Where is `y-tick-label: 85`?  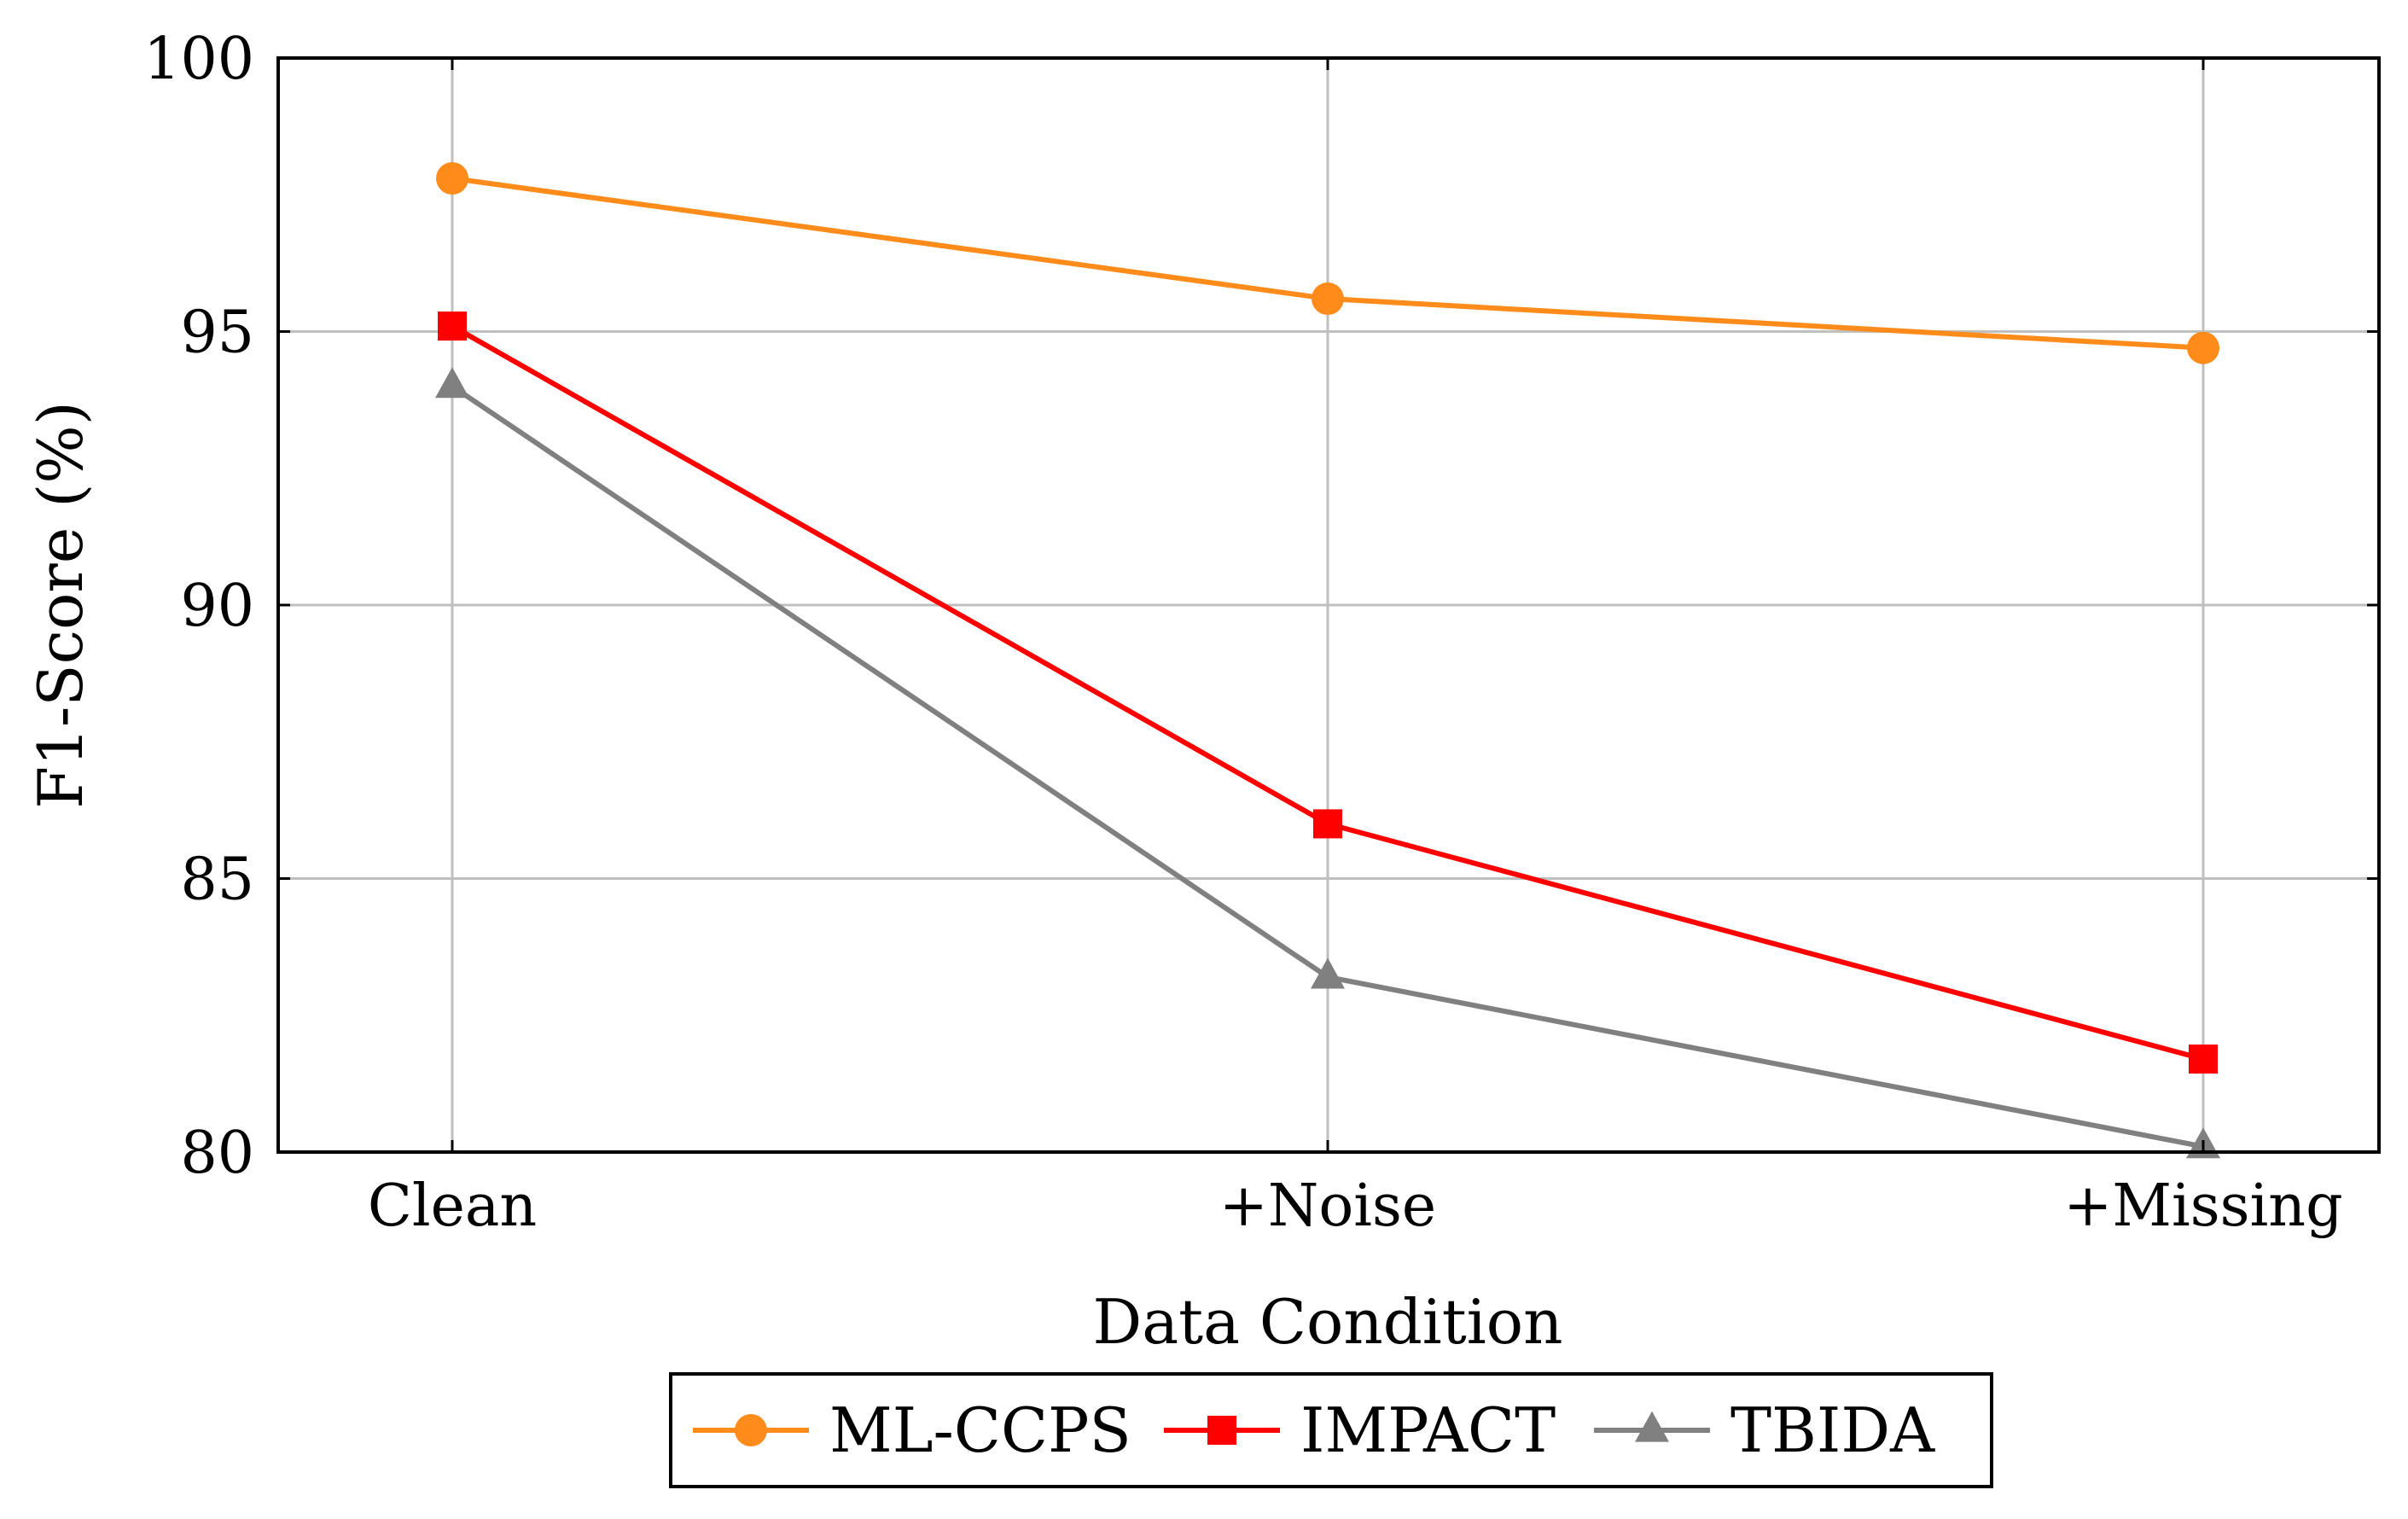
y-tick-label: 85 is located at coordinates (217, 880).